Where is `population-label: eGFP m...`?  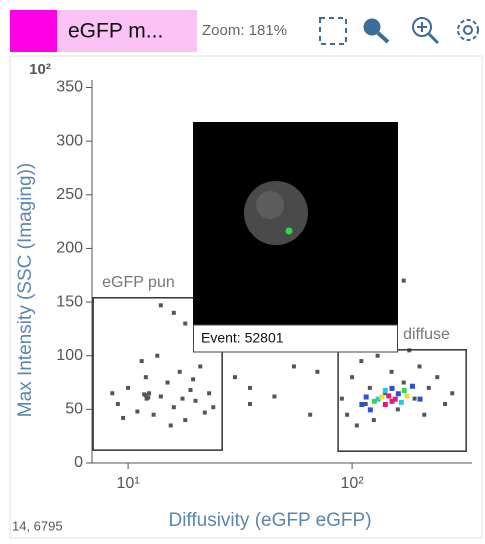 population-label: eGFP m... is located at coordinates (115, 31).